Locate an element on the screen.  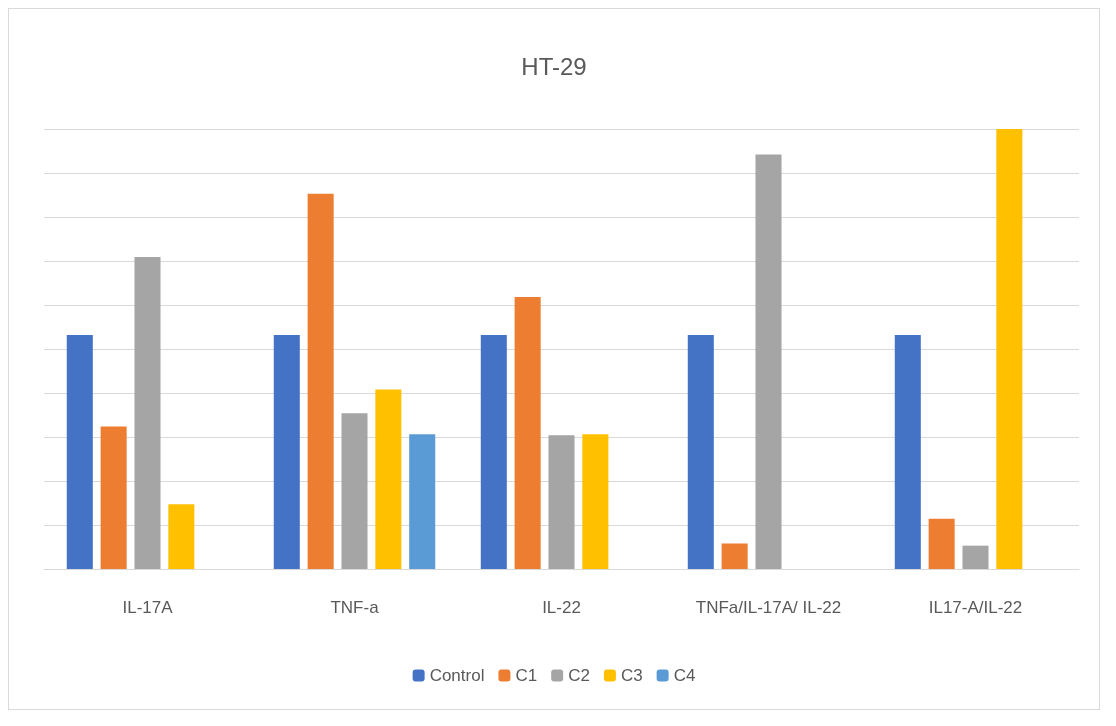
x-tick-label: IL-22 is located at coordinates (561, 607).